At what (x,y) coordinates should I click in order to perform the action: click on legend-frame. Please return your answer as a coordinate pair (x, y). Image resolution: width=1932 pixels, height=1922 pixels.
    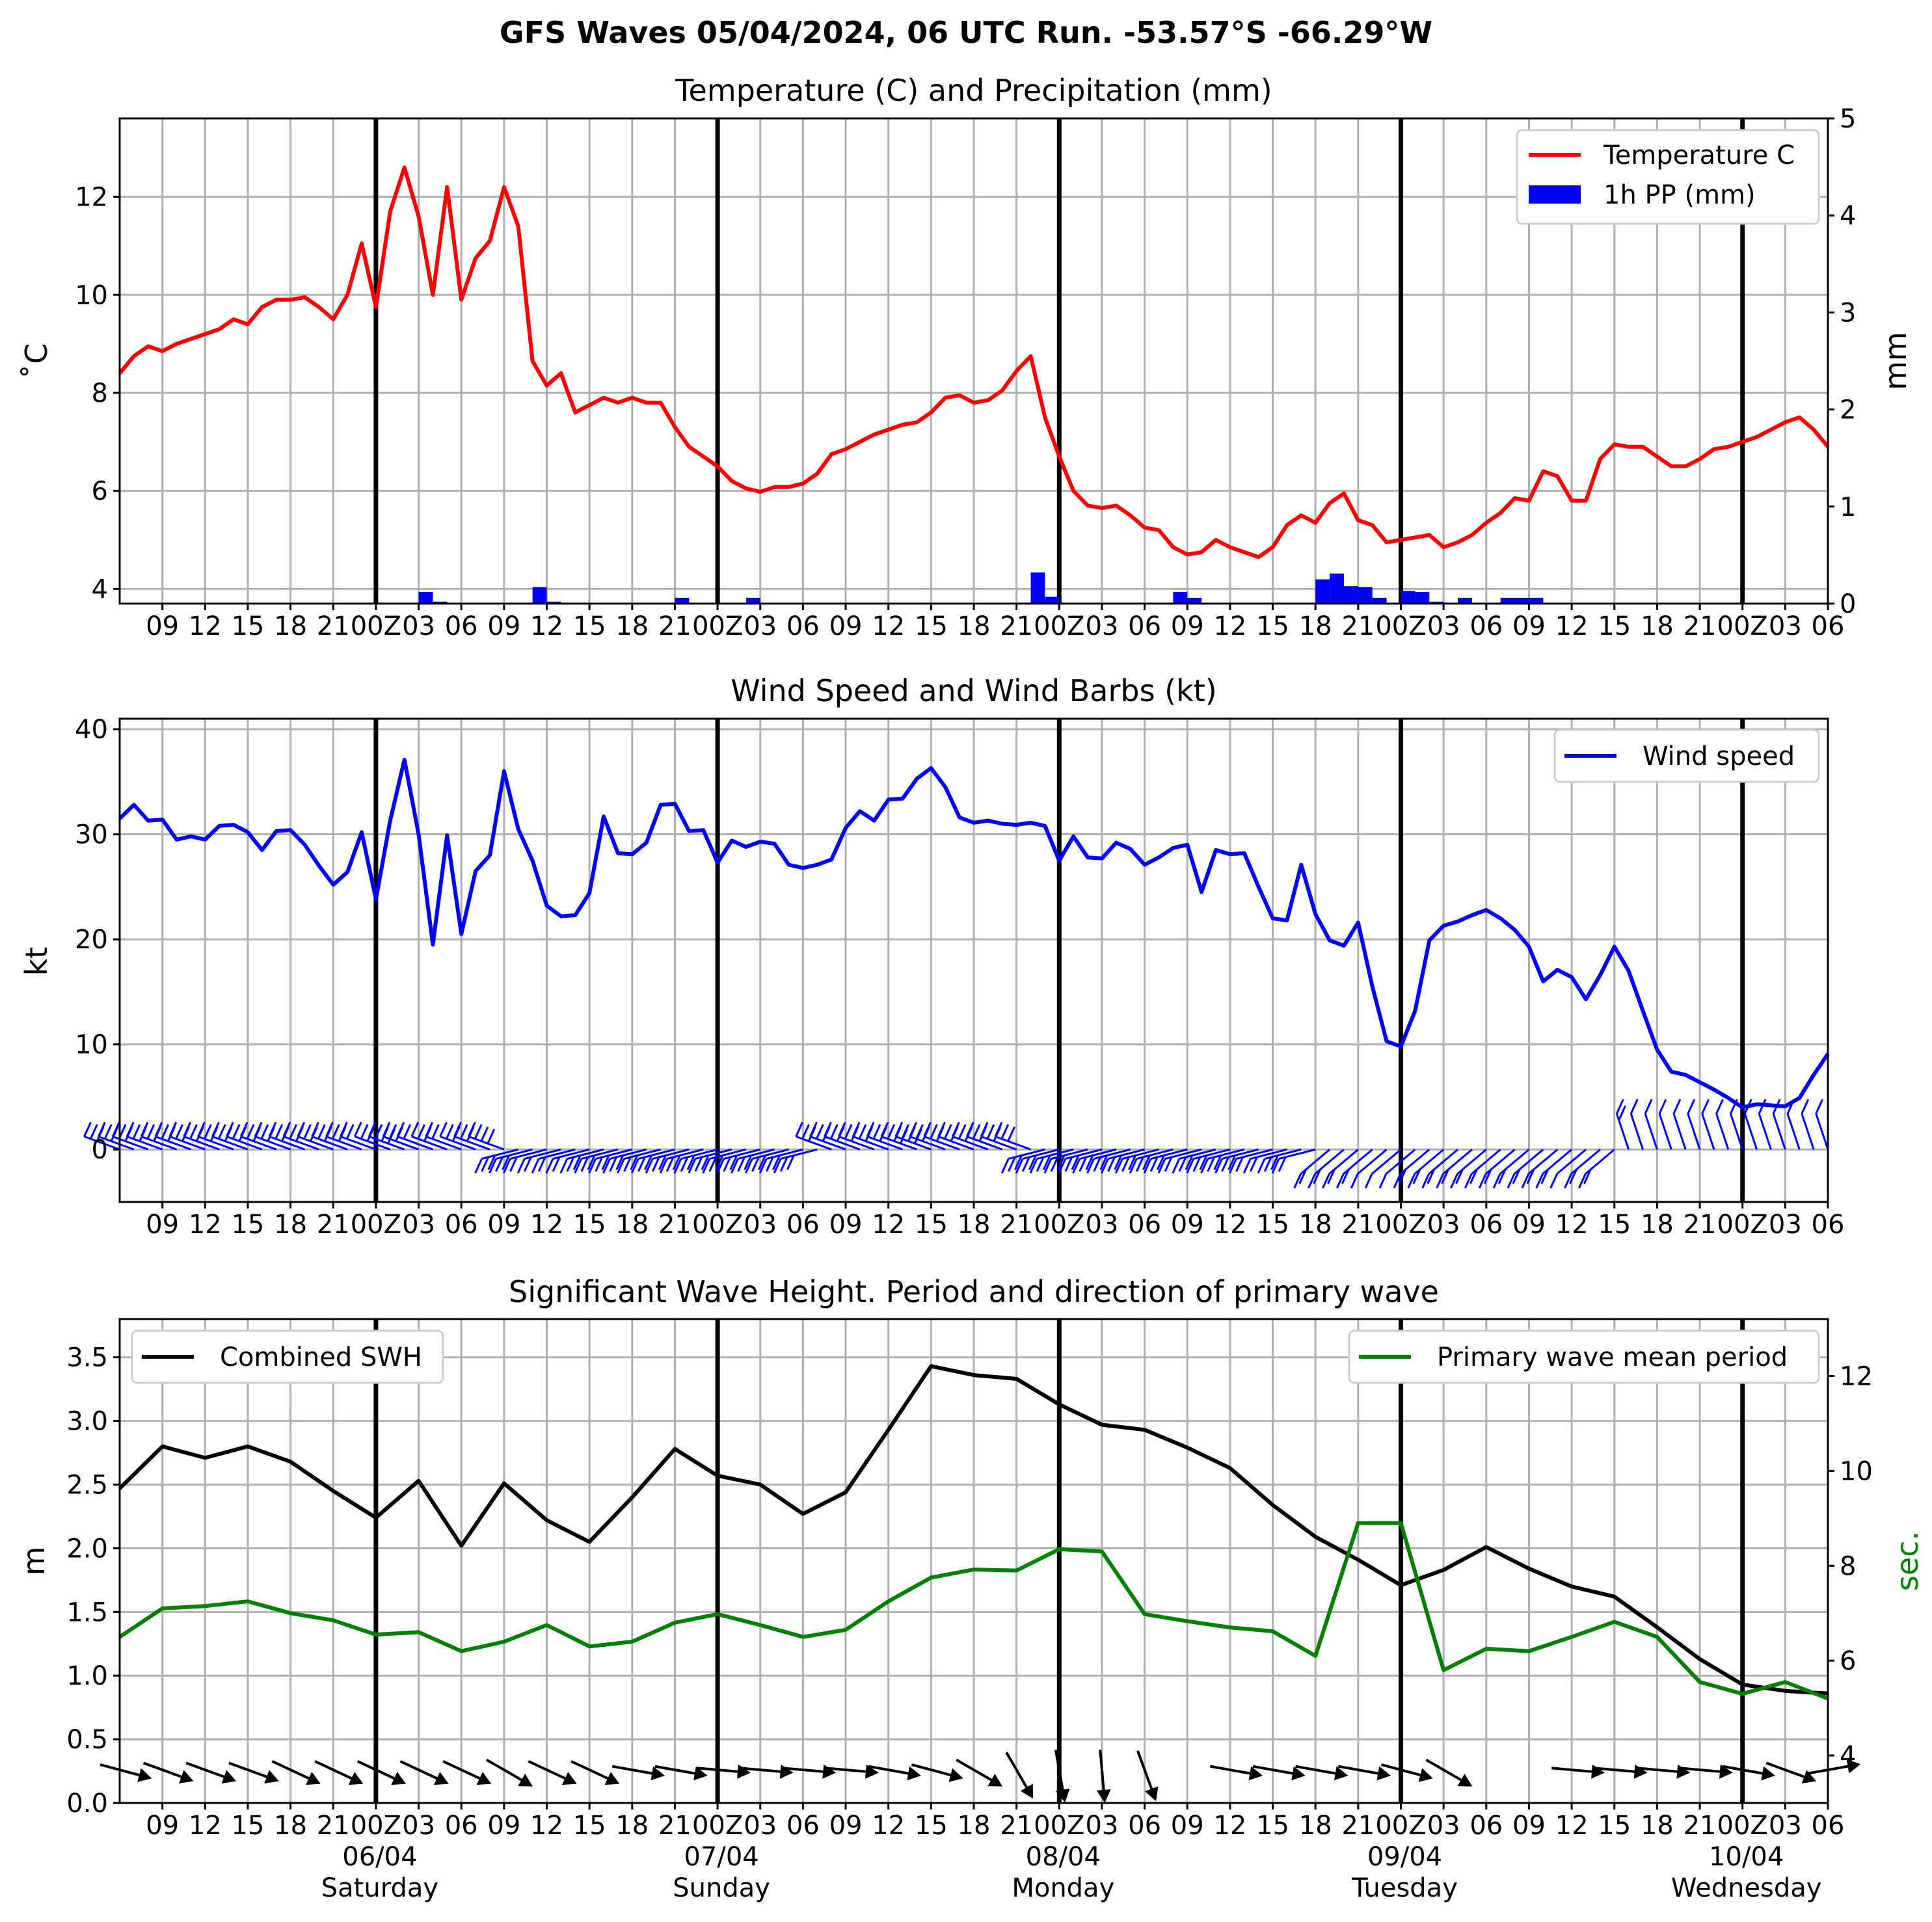
    Looking at the image, I should click on (1668, 177).